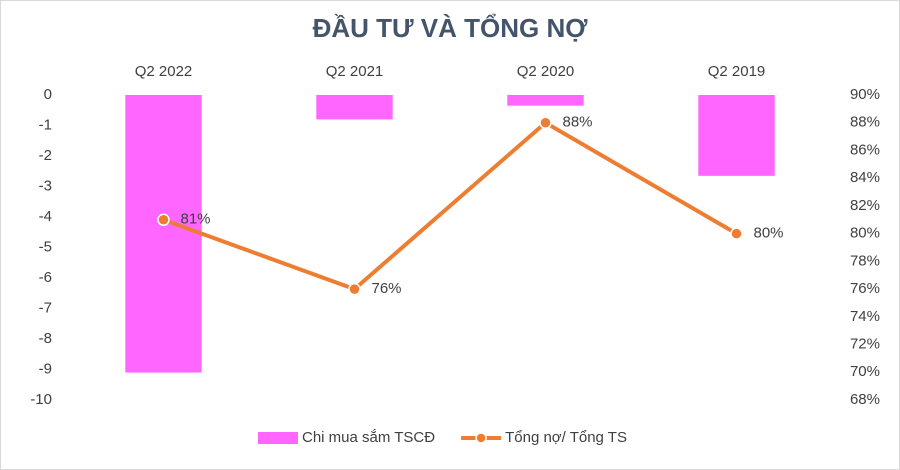 Image resolution: width=900 pixels, height=470 pixels. What do you see at coordinates (45, 246) in the screenshot?
I see `y-tick-label: -5` at bounding box center [45, 246].